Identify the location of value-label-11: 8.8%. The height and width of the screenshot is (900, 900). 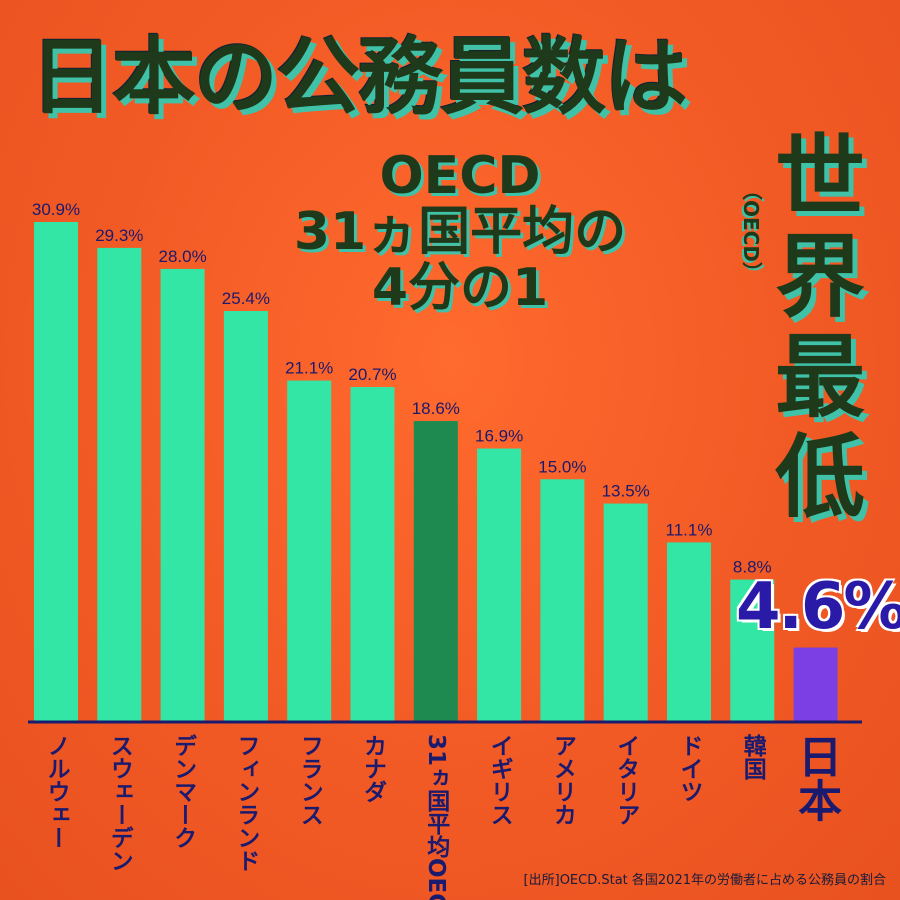
(752, 567).